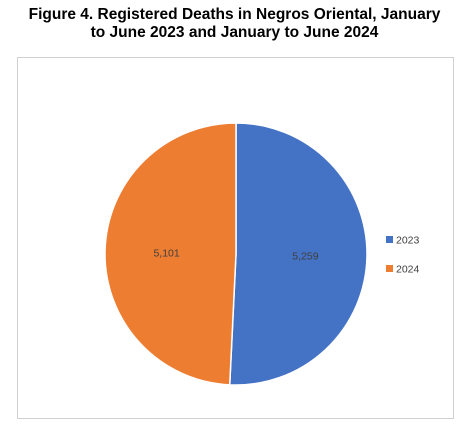 Image resolution: width=469 pixels, height=427 pixels. Describe the element at coordinates (305, 257) in the screenshot. I see `data-label-2023: 5,259` at that location.